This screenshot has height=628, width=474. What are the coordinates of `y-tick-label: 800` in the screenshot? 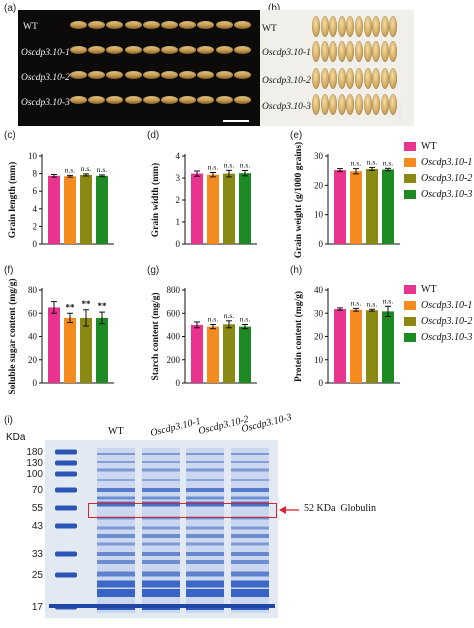 It's located at (174, 290).